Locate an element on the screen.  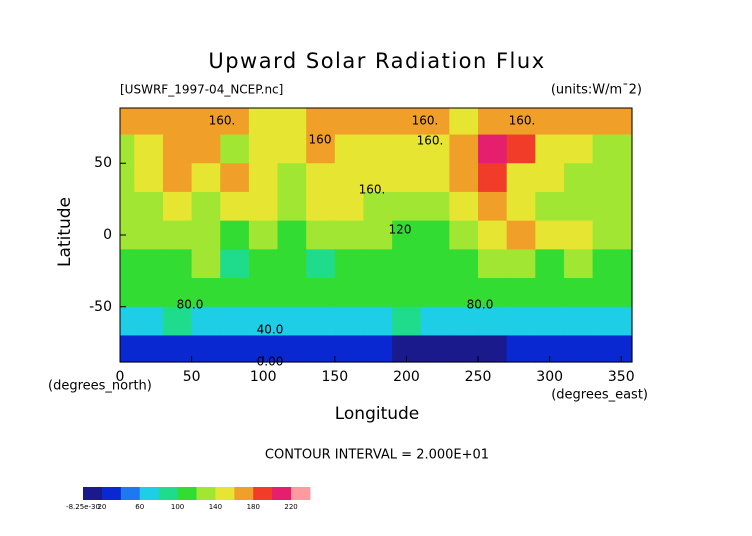
x-tick-label: 250 is located at coordinates (478, 377).